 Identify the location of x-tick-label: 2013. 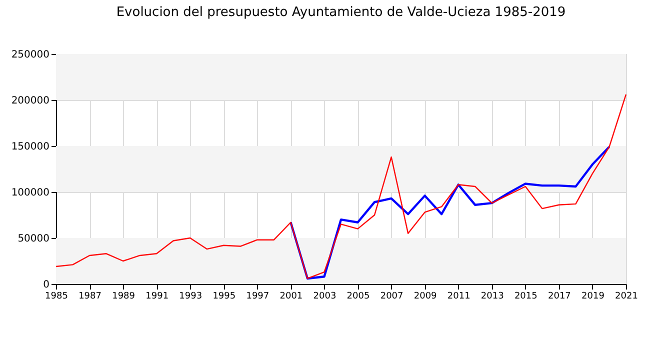
(492, 297).